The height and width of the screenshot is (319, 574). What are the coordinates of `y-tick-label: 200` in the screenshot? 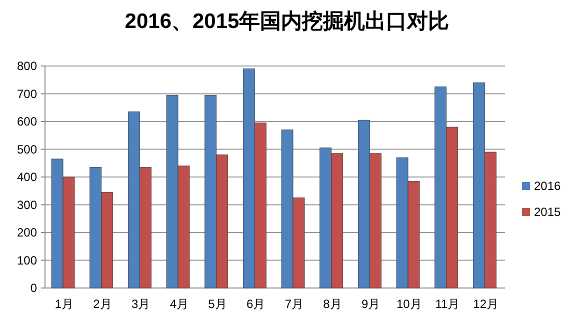 It's located at (27, 233).